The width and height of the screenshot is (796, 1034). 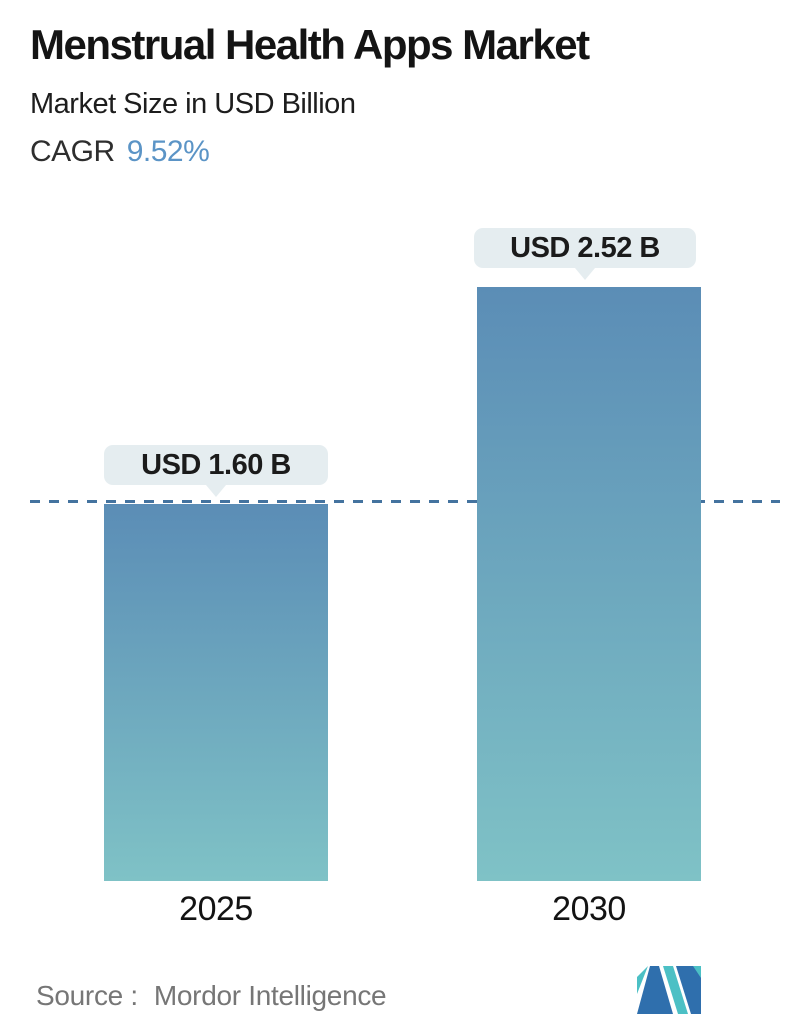 What do you see at coordinates (310, 44) in the screenshot?
I see `page-title: Menstrual Health Apps Market` at bounding box center [310, 44].